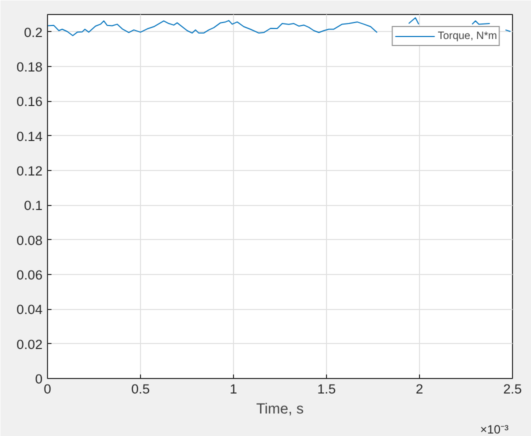 The width and height of the screenshot is (531, 436). I want to click on y-tick-label: 0, so click(39, 379).